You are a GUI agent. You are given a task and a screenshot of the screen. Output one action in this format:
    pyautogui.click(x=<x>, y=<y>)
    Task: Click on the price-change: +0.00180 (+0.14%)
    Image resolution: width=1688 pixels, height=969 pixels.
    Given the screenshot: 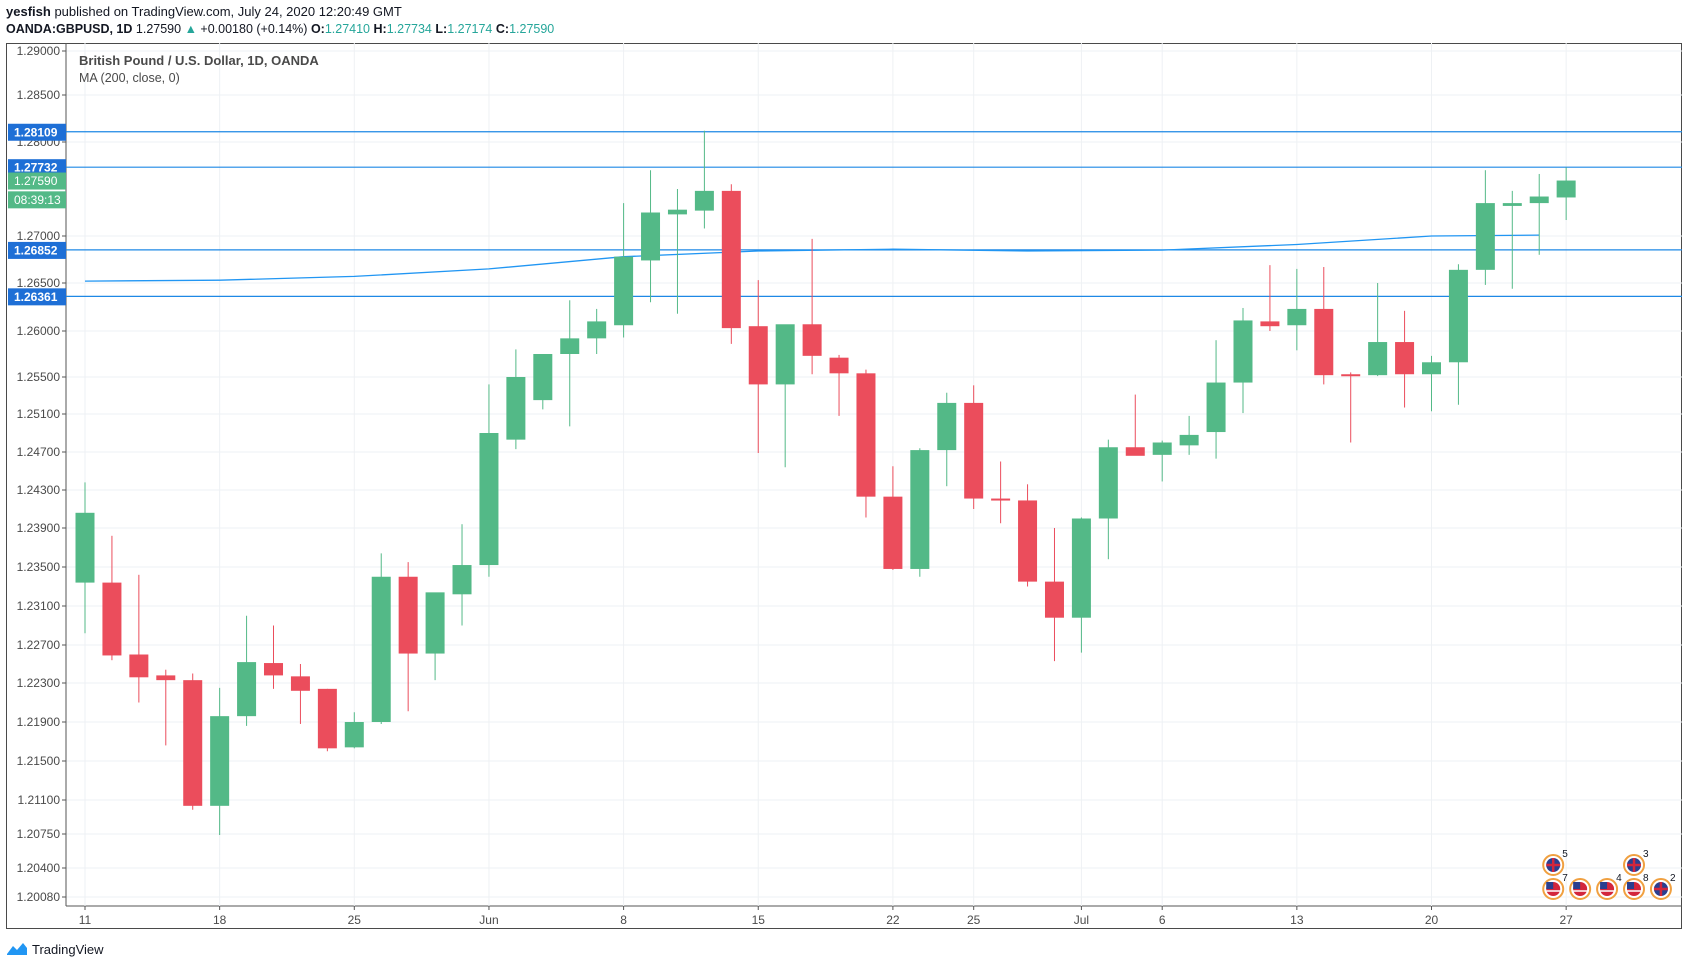 What is the action you would take?
    pyautogui.click(x=254, y=29)
    